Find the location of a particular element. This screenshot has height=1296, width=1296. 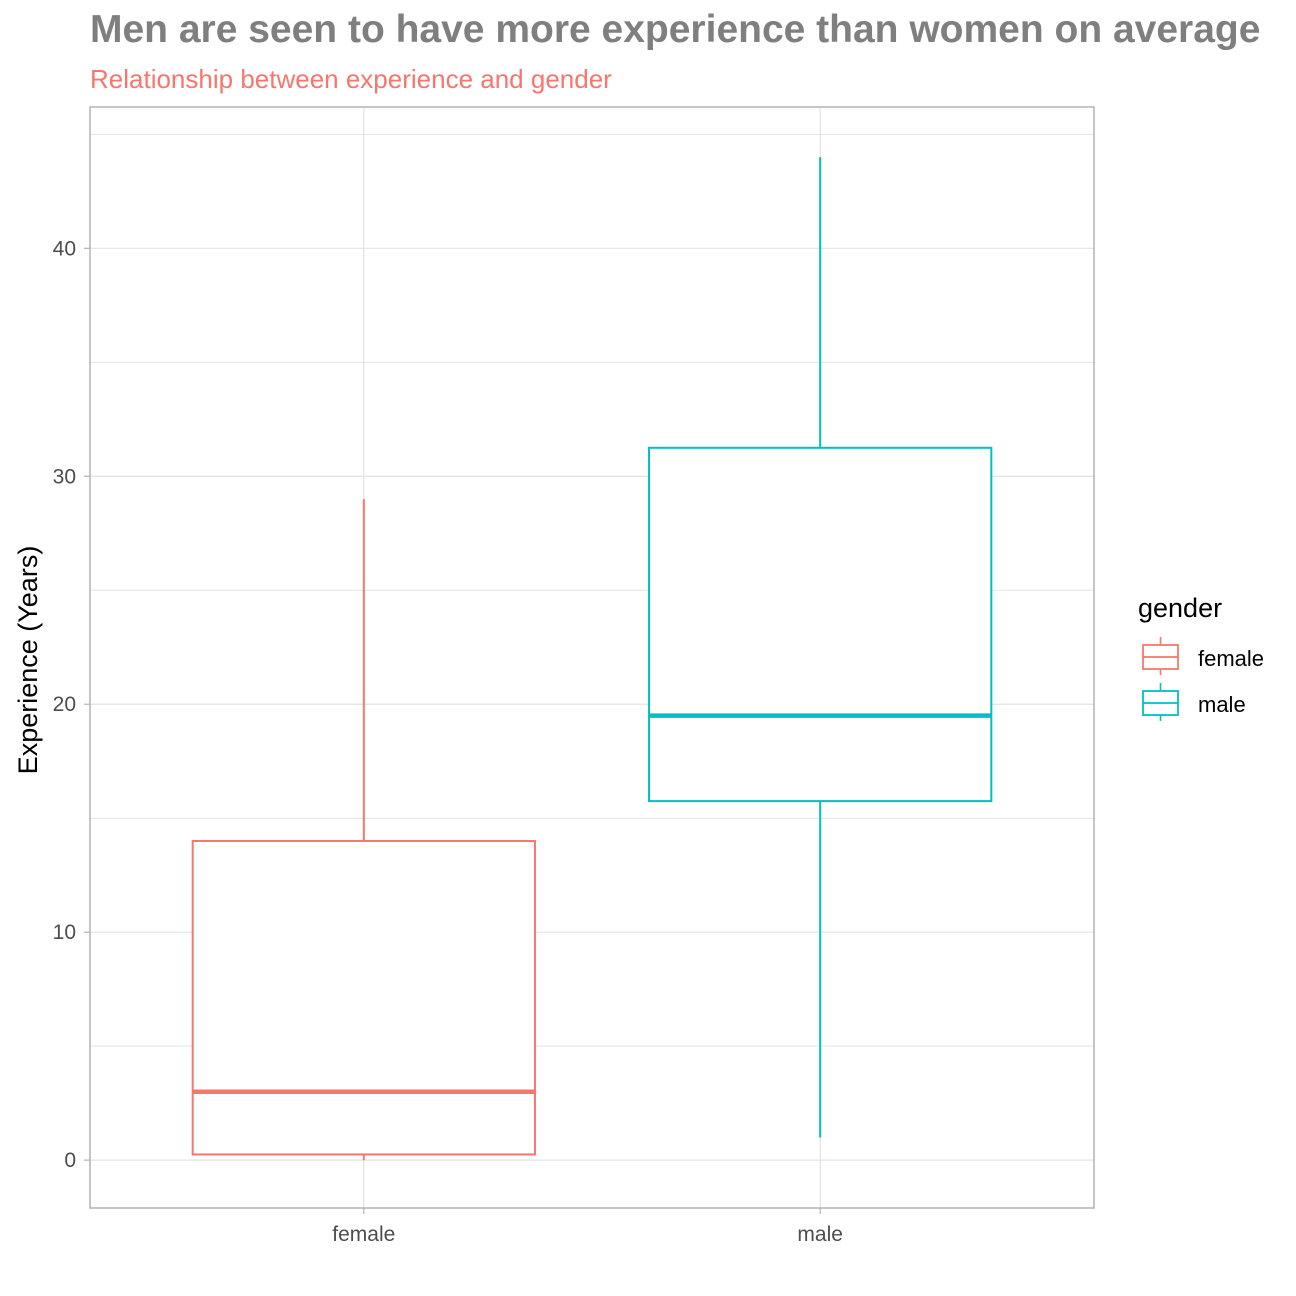

box-body-female is located at coordinates (363, 998).